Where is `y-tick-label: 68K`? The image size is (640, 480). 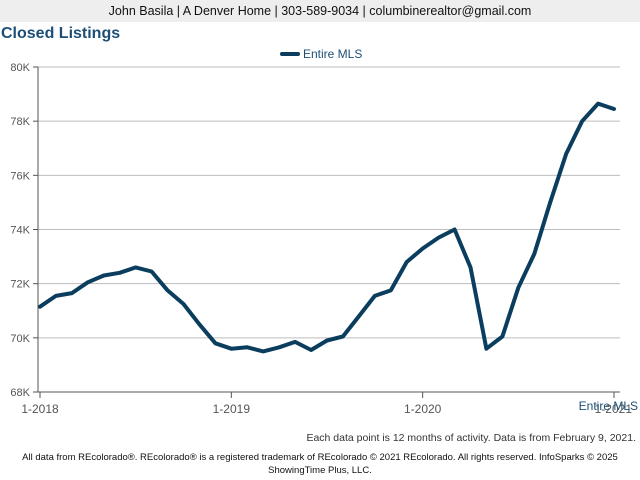
y-tick-label: 68K is located at coordinates (20, 393).